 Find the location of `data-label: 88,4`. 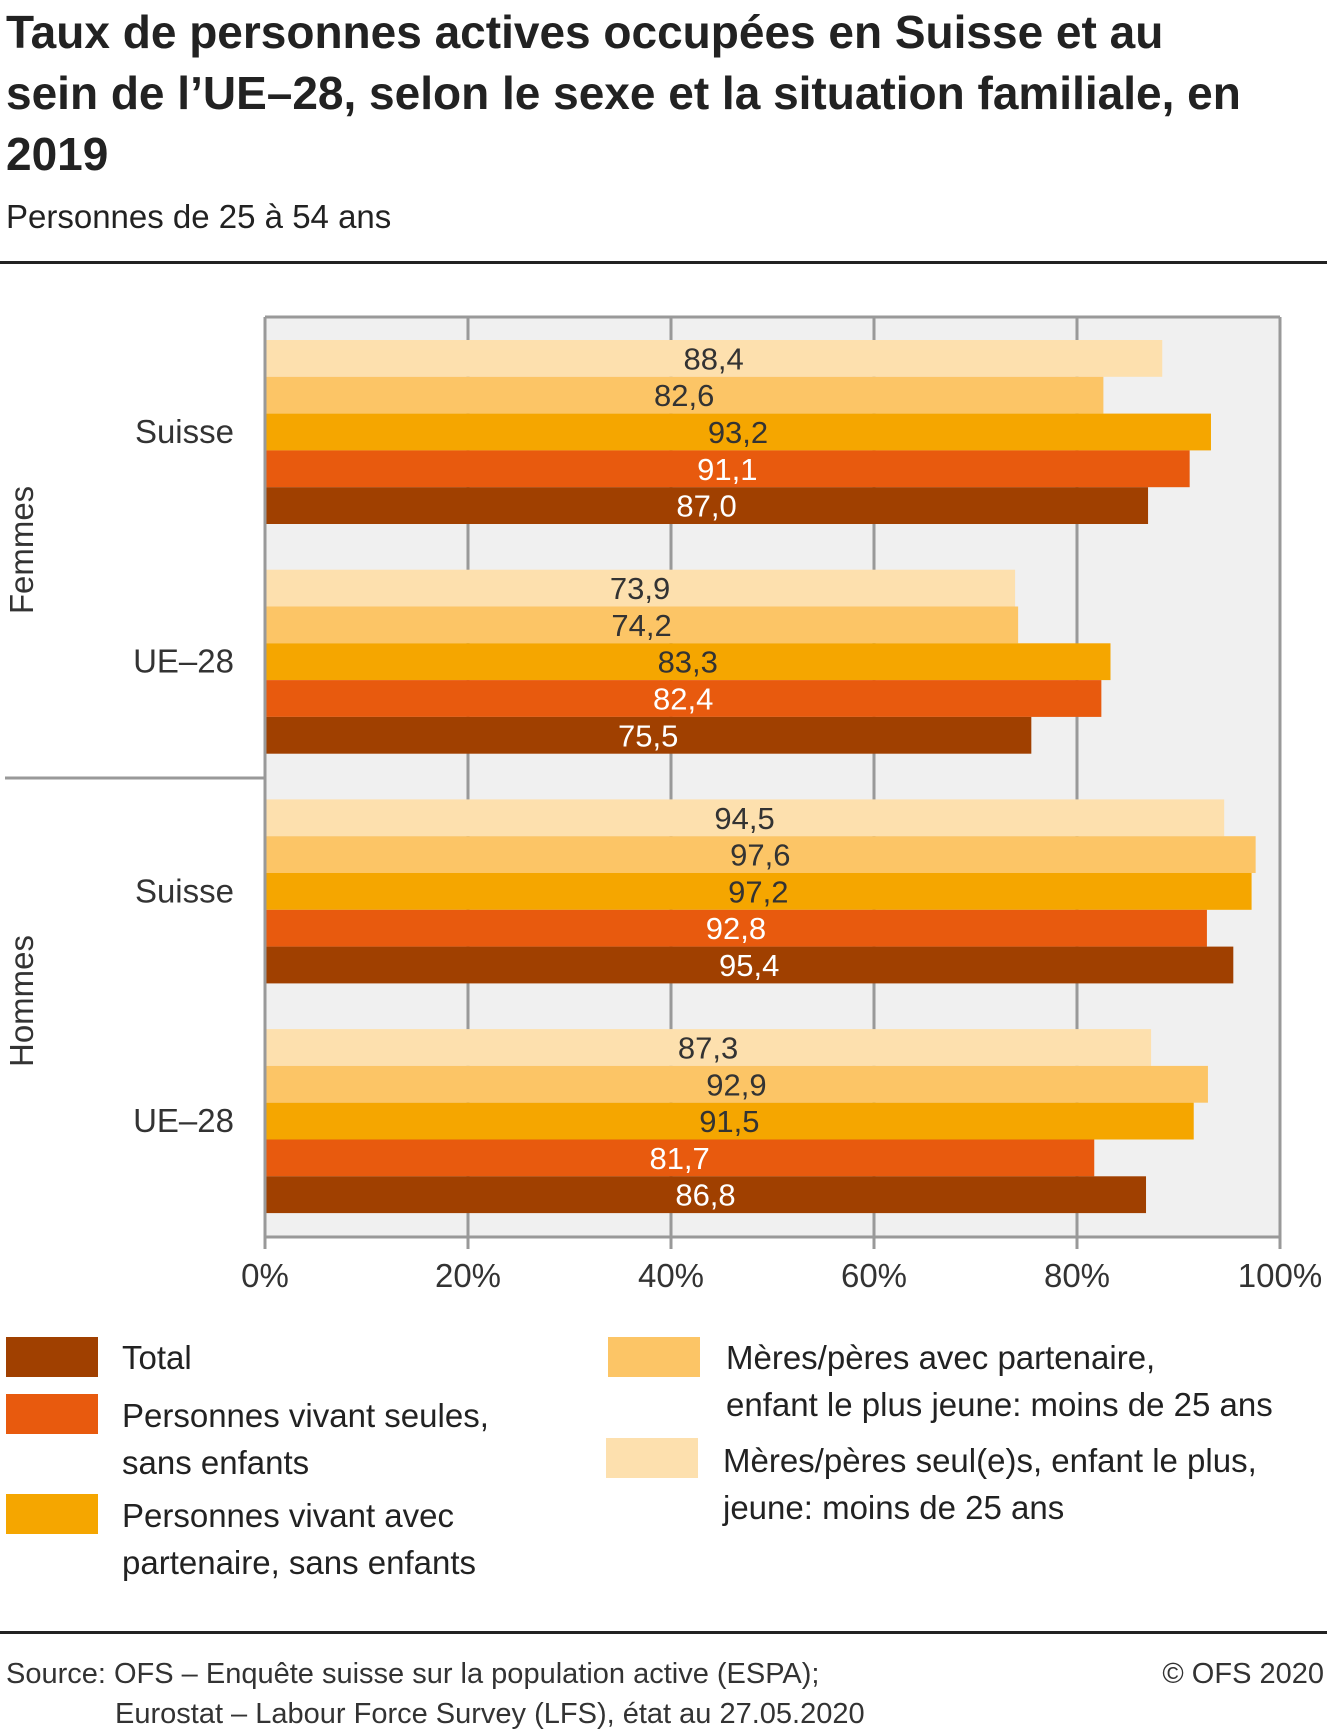

data-label: 88,4 is located at coordinates (713, 358).